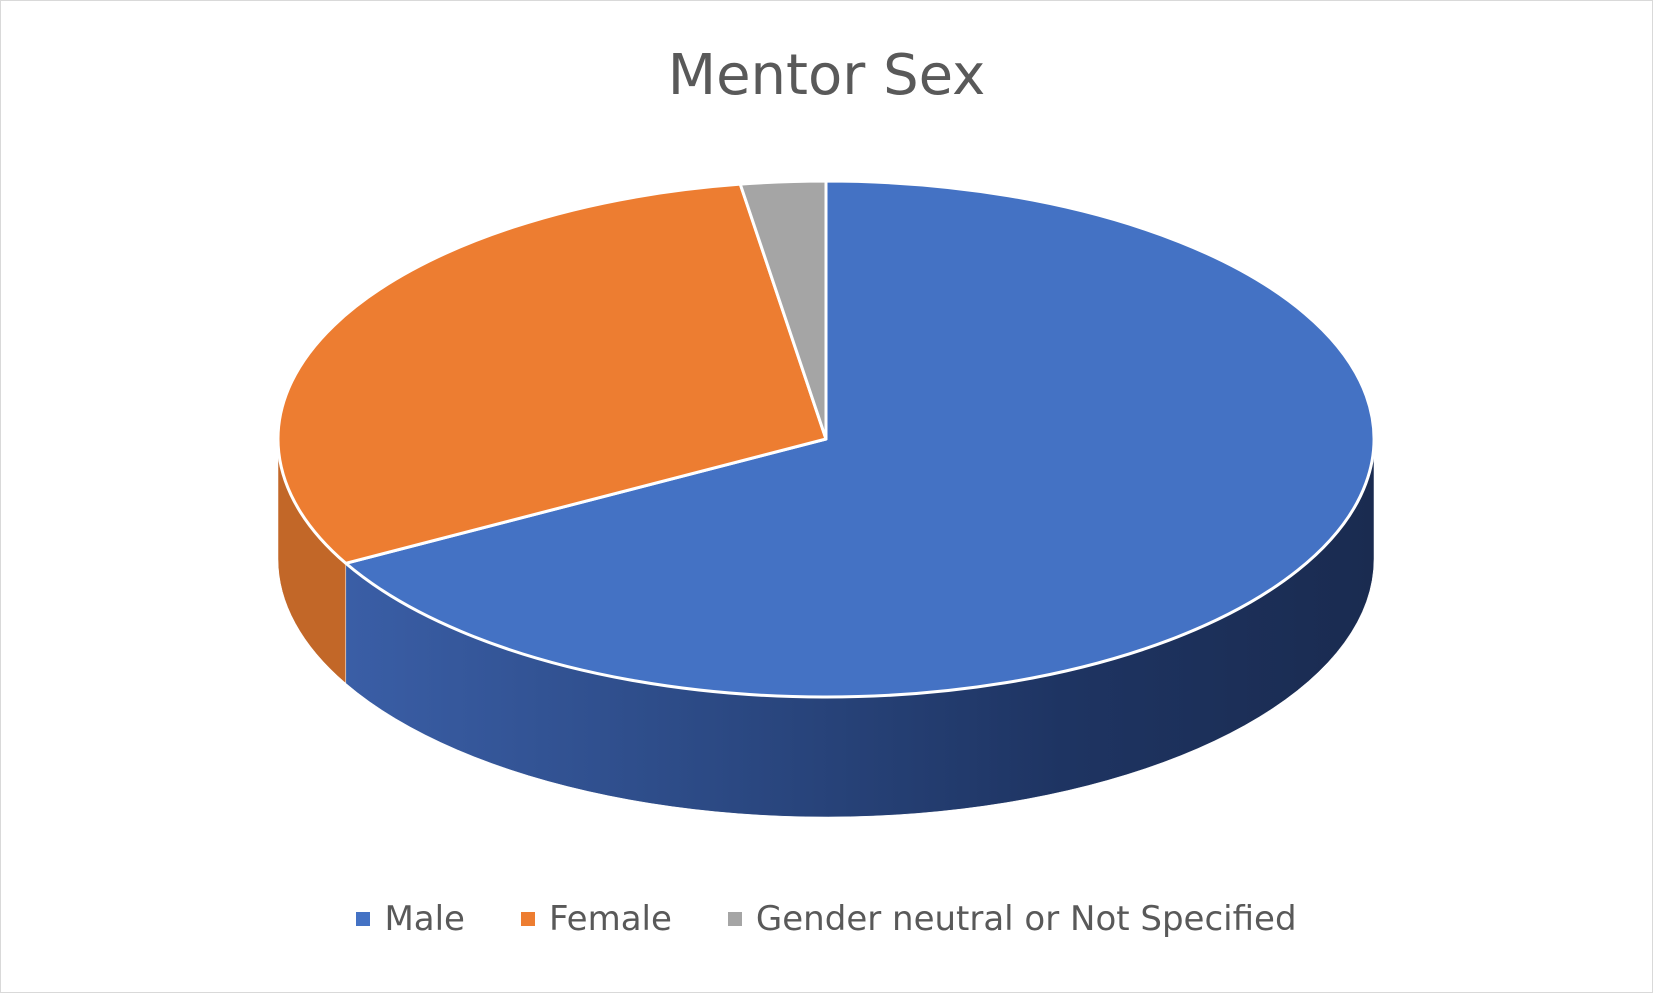 The image size is (1653, 993). I want to click on legend-item-female: Female, so click(596, 919).